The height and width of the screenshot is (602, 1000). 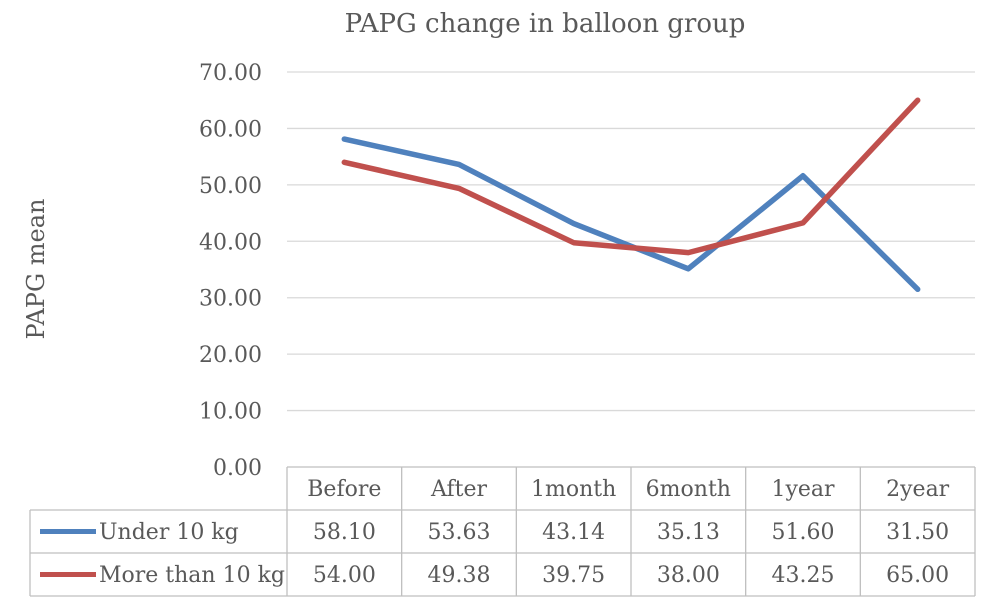 I want to click on x-tick-label: 2year, so click(x=918, y=489).